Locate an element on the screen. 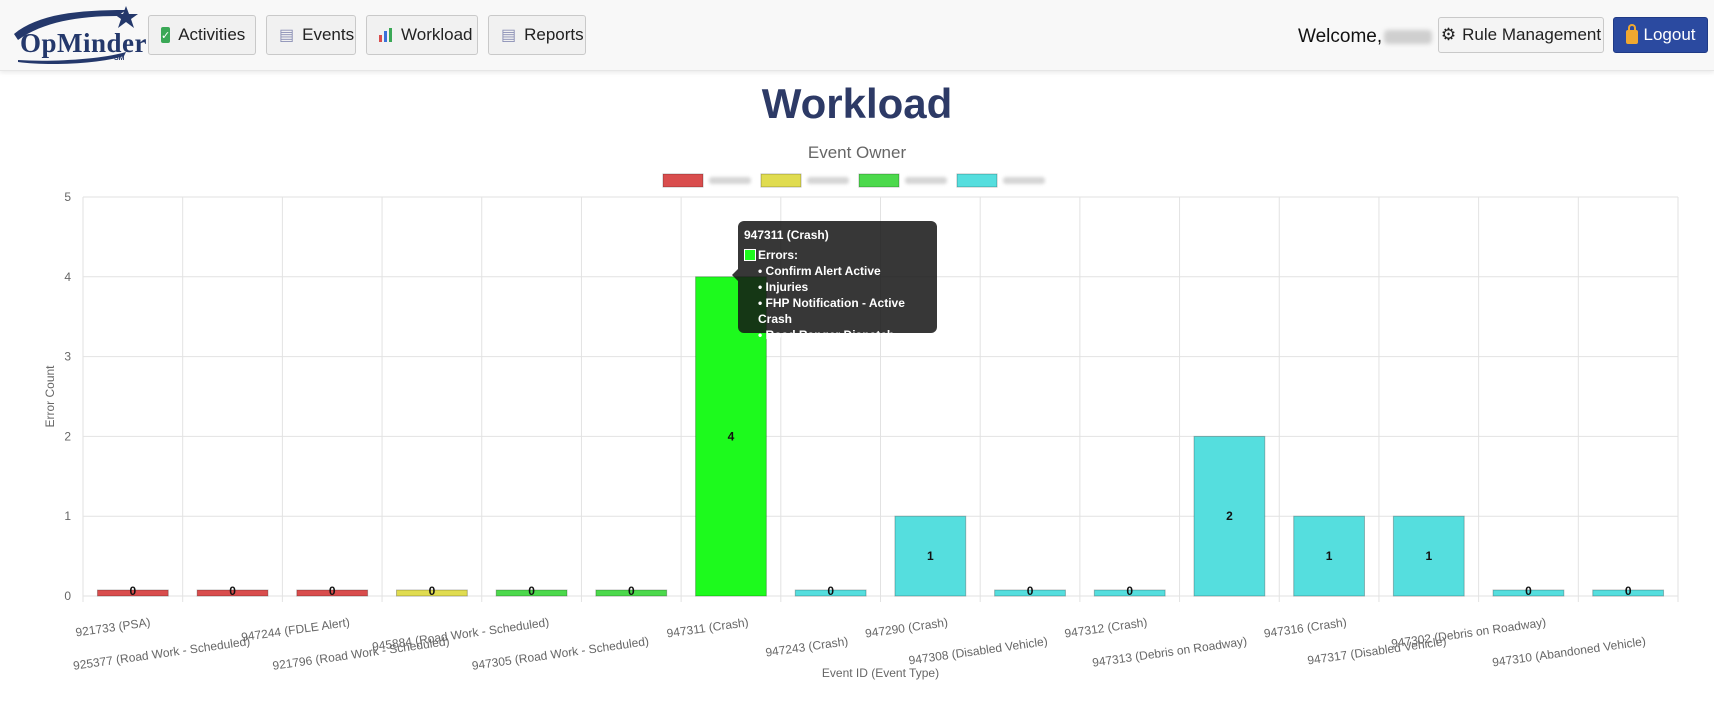 The image size is (1714, 712). events-button: ▤ Events is located at coordinates (311, 35).